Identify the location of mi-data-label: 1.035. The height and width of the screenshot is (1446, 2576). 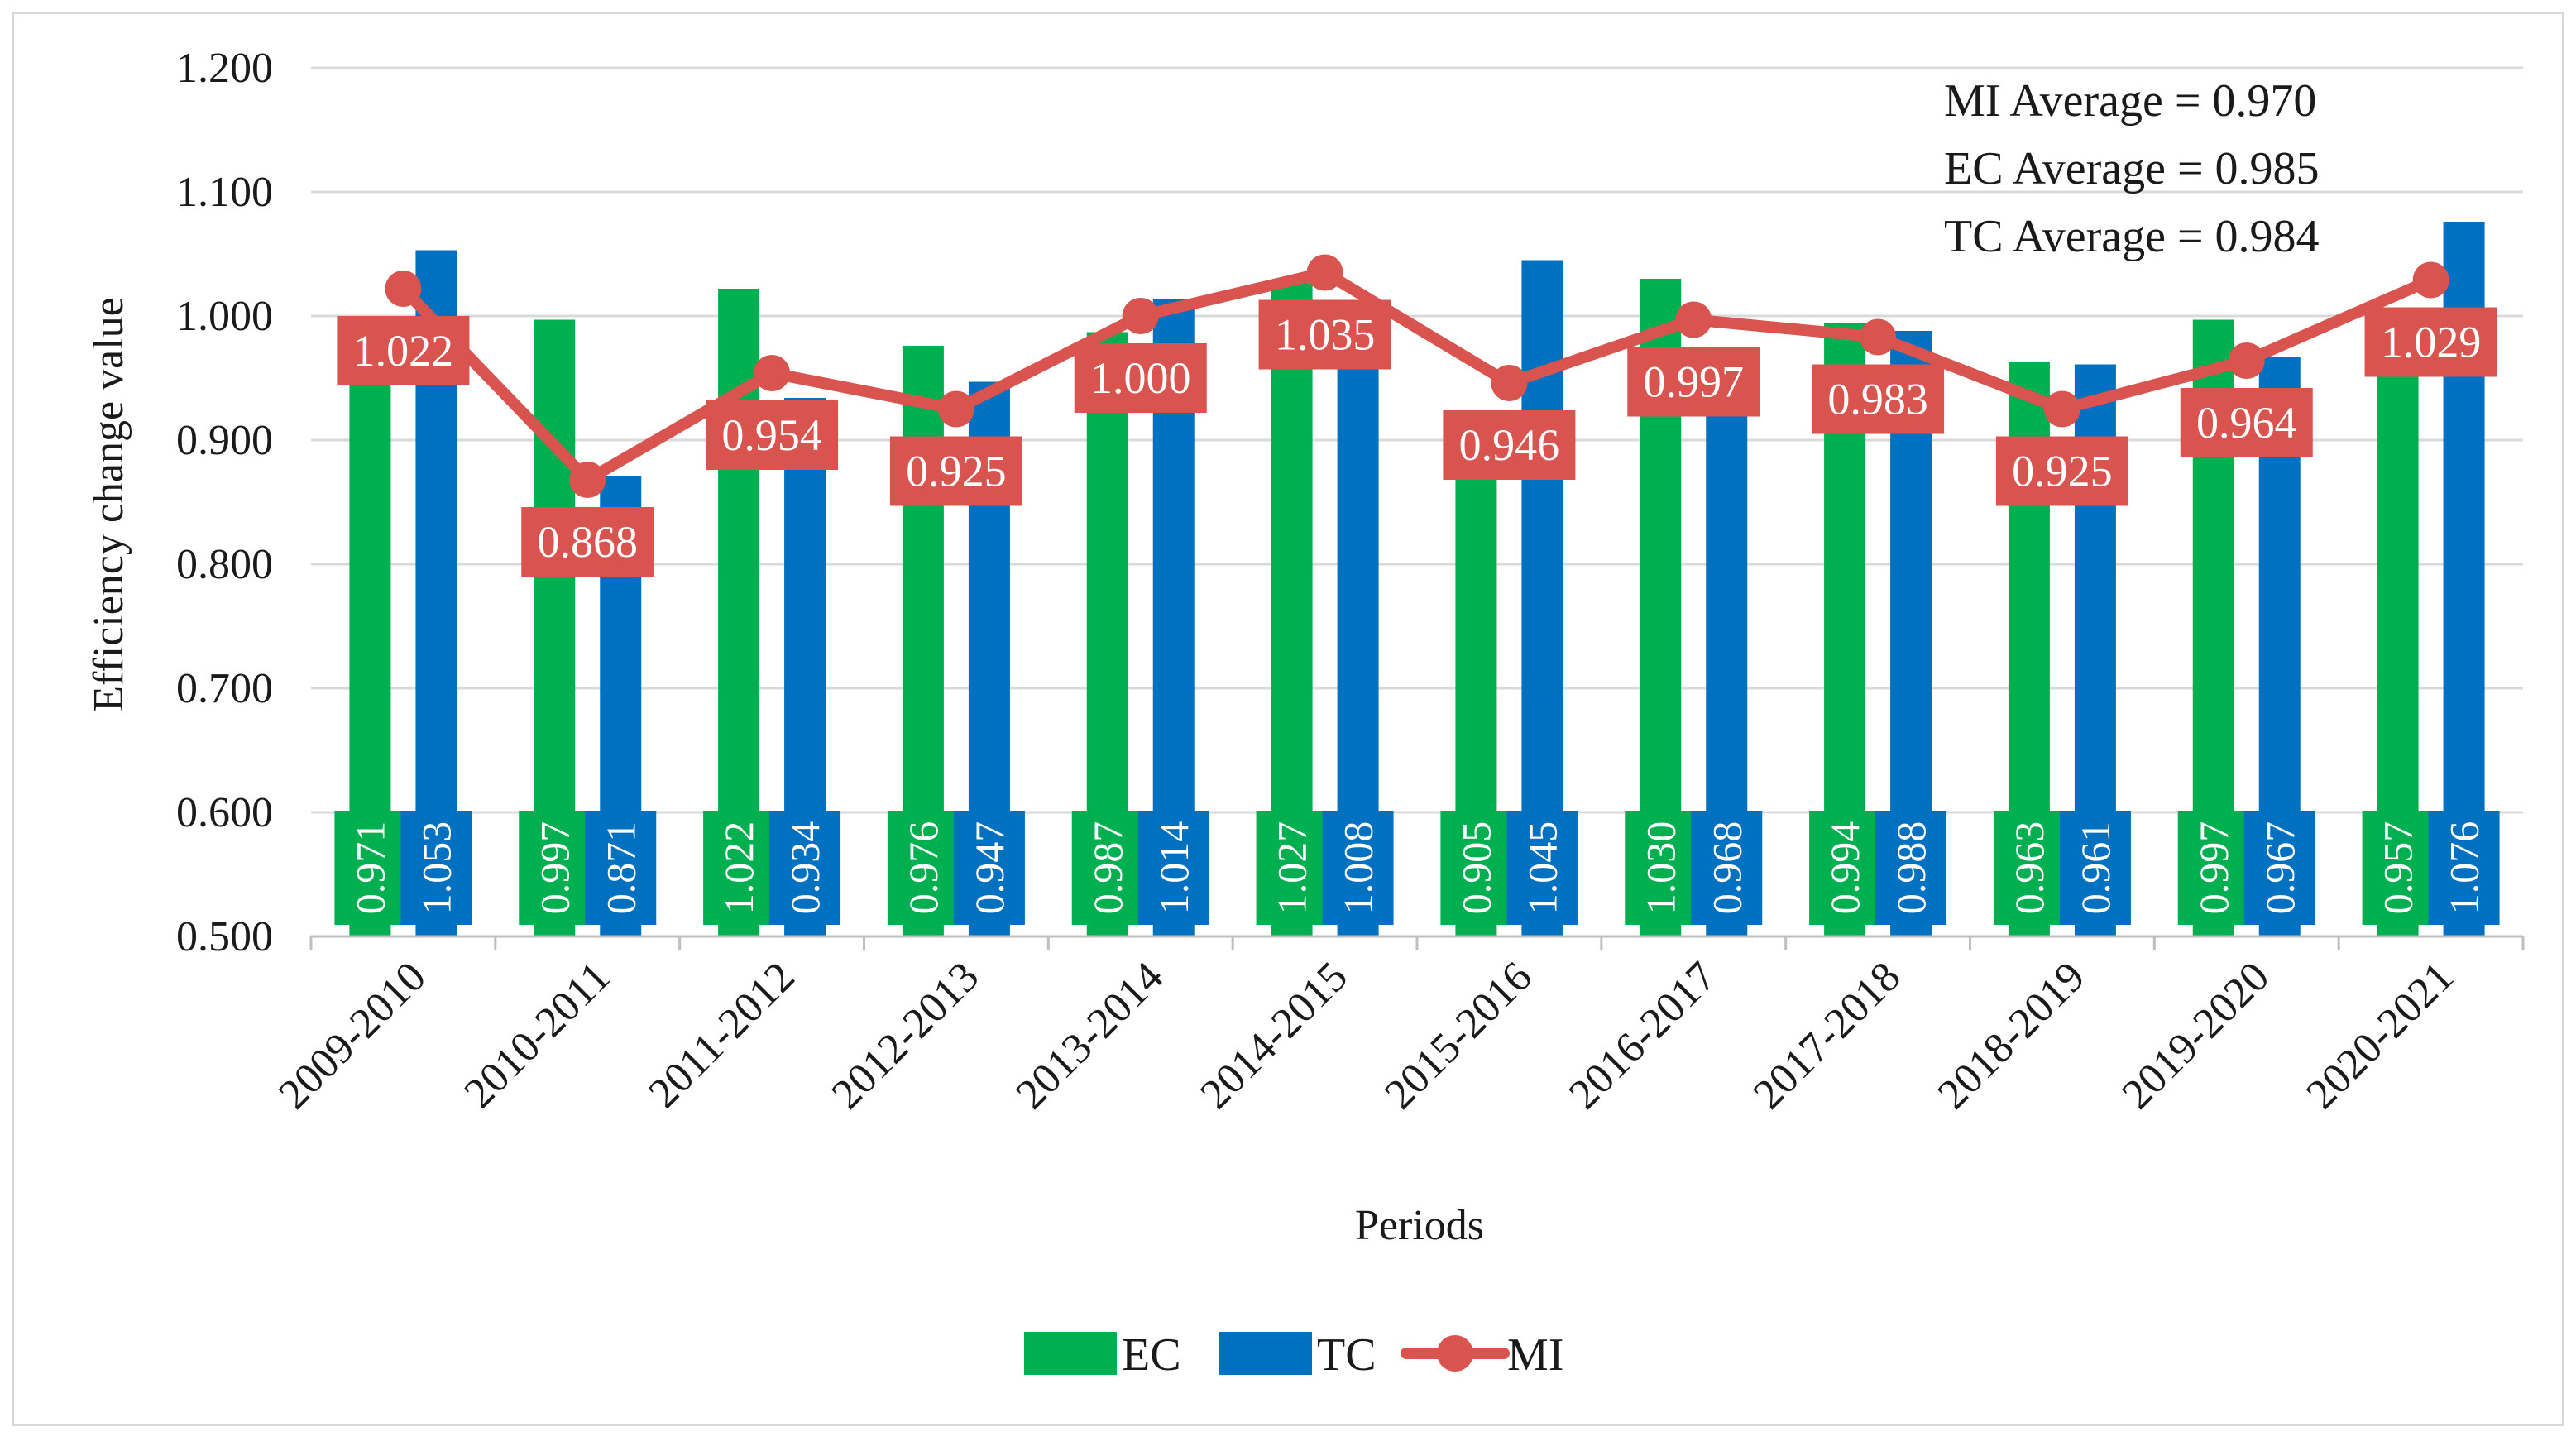
(1325, 335).